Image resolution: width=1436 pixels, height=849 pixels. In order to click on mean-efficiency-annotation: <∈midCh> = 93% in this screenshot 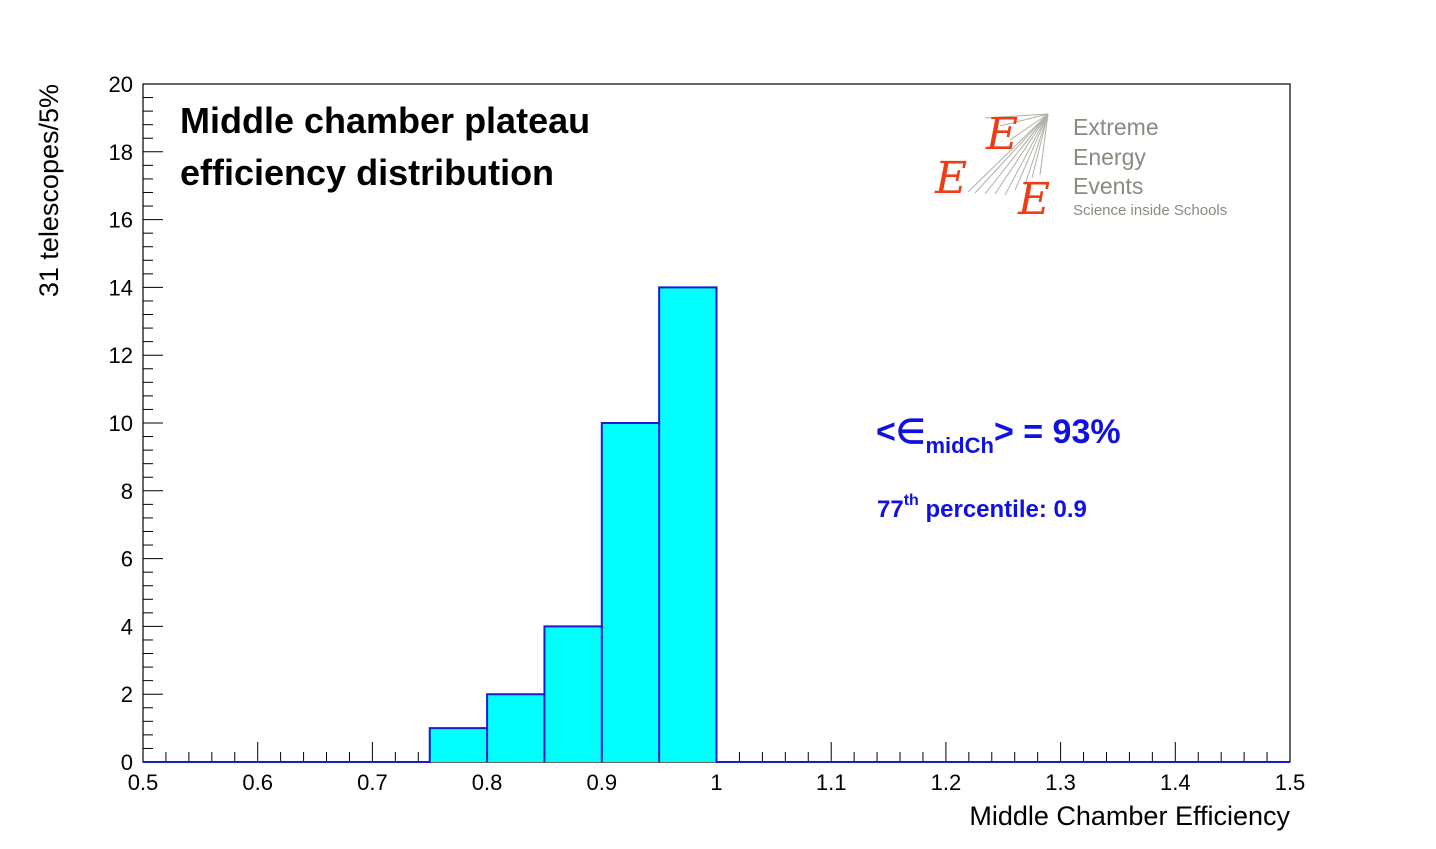, I will do `click(998, 435)`.